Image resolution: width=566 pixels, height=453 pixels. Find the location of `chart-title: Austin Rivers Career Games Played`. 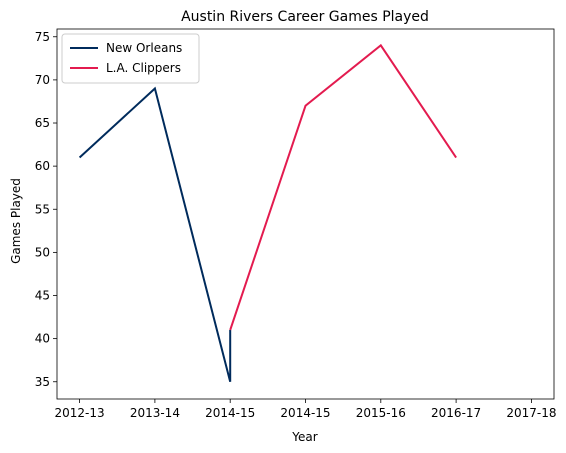

chart-title: Austin Rivers Career Games Played is located at coordinates (305, 17).